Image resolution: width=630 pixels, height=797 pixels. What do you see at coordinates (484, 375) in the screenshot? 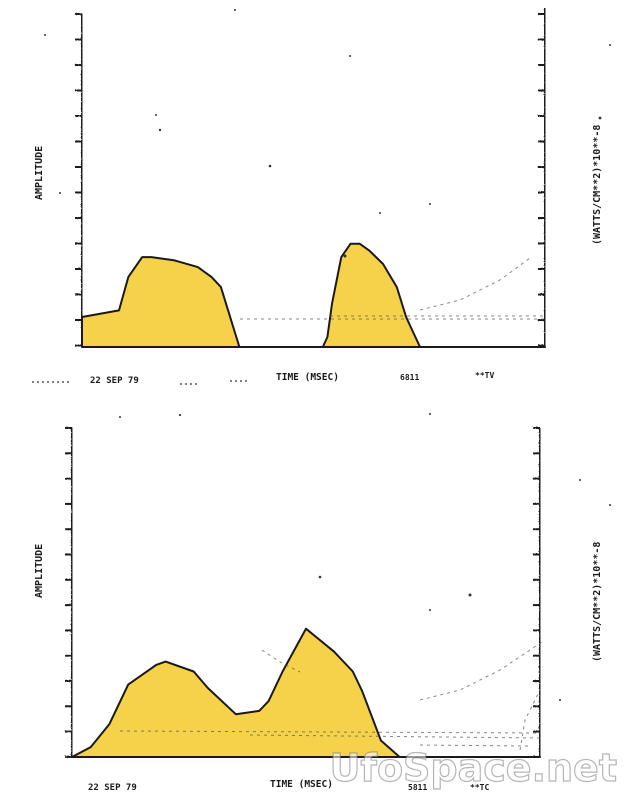
I see `top-footer-mark-2: **TV` at bounding box center [484, 375].